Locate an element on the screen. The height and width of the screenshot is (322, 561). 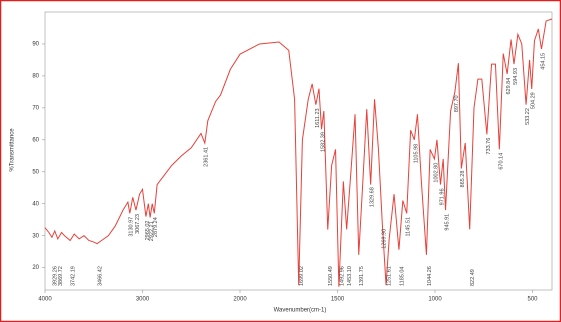
x-tick-label: 4000 is located at coordinates (45, 300).